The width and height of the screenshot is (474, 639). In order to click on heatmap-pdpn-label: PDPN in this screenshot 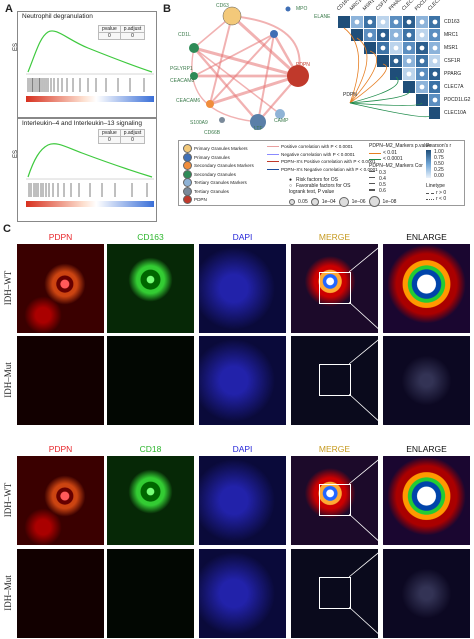, I will do `click(350, 95)`.